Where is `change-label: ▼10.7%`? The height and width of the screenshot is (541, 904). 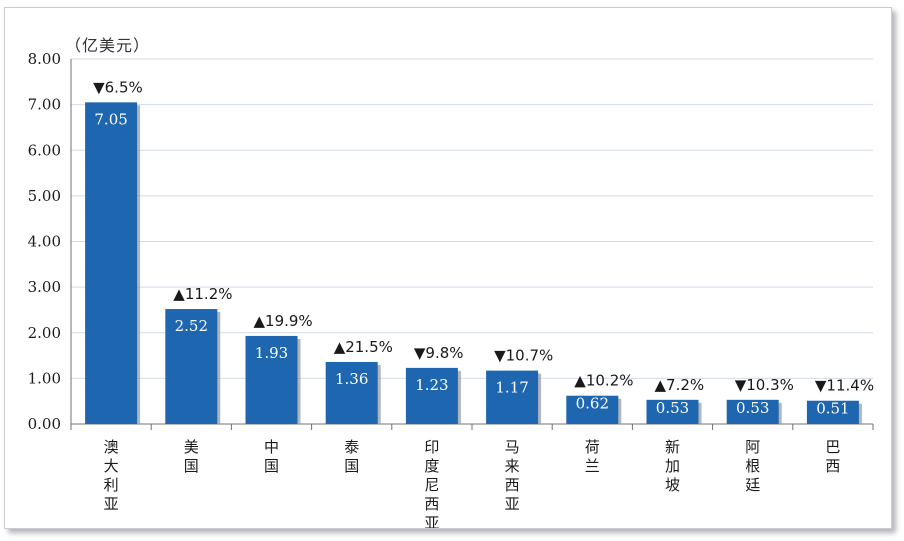 change-label: ▼10.7% is located at coordinates (523, 356).